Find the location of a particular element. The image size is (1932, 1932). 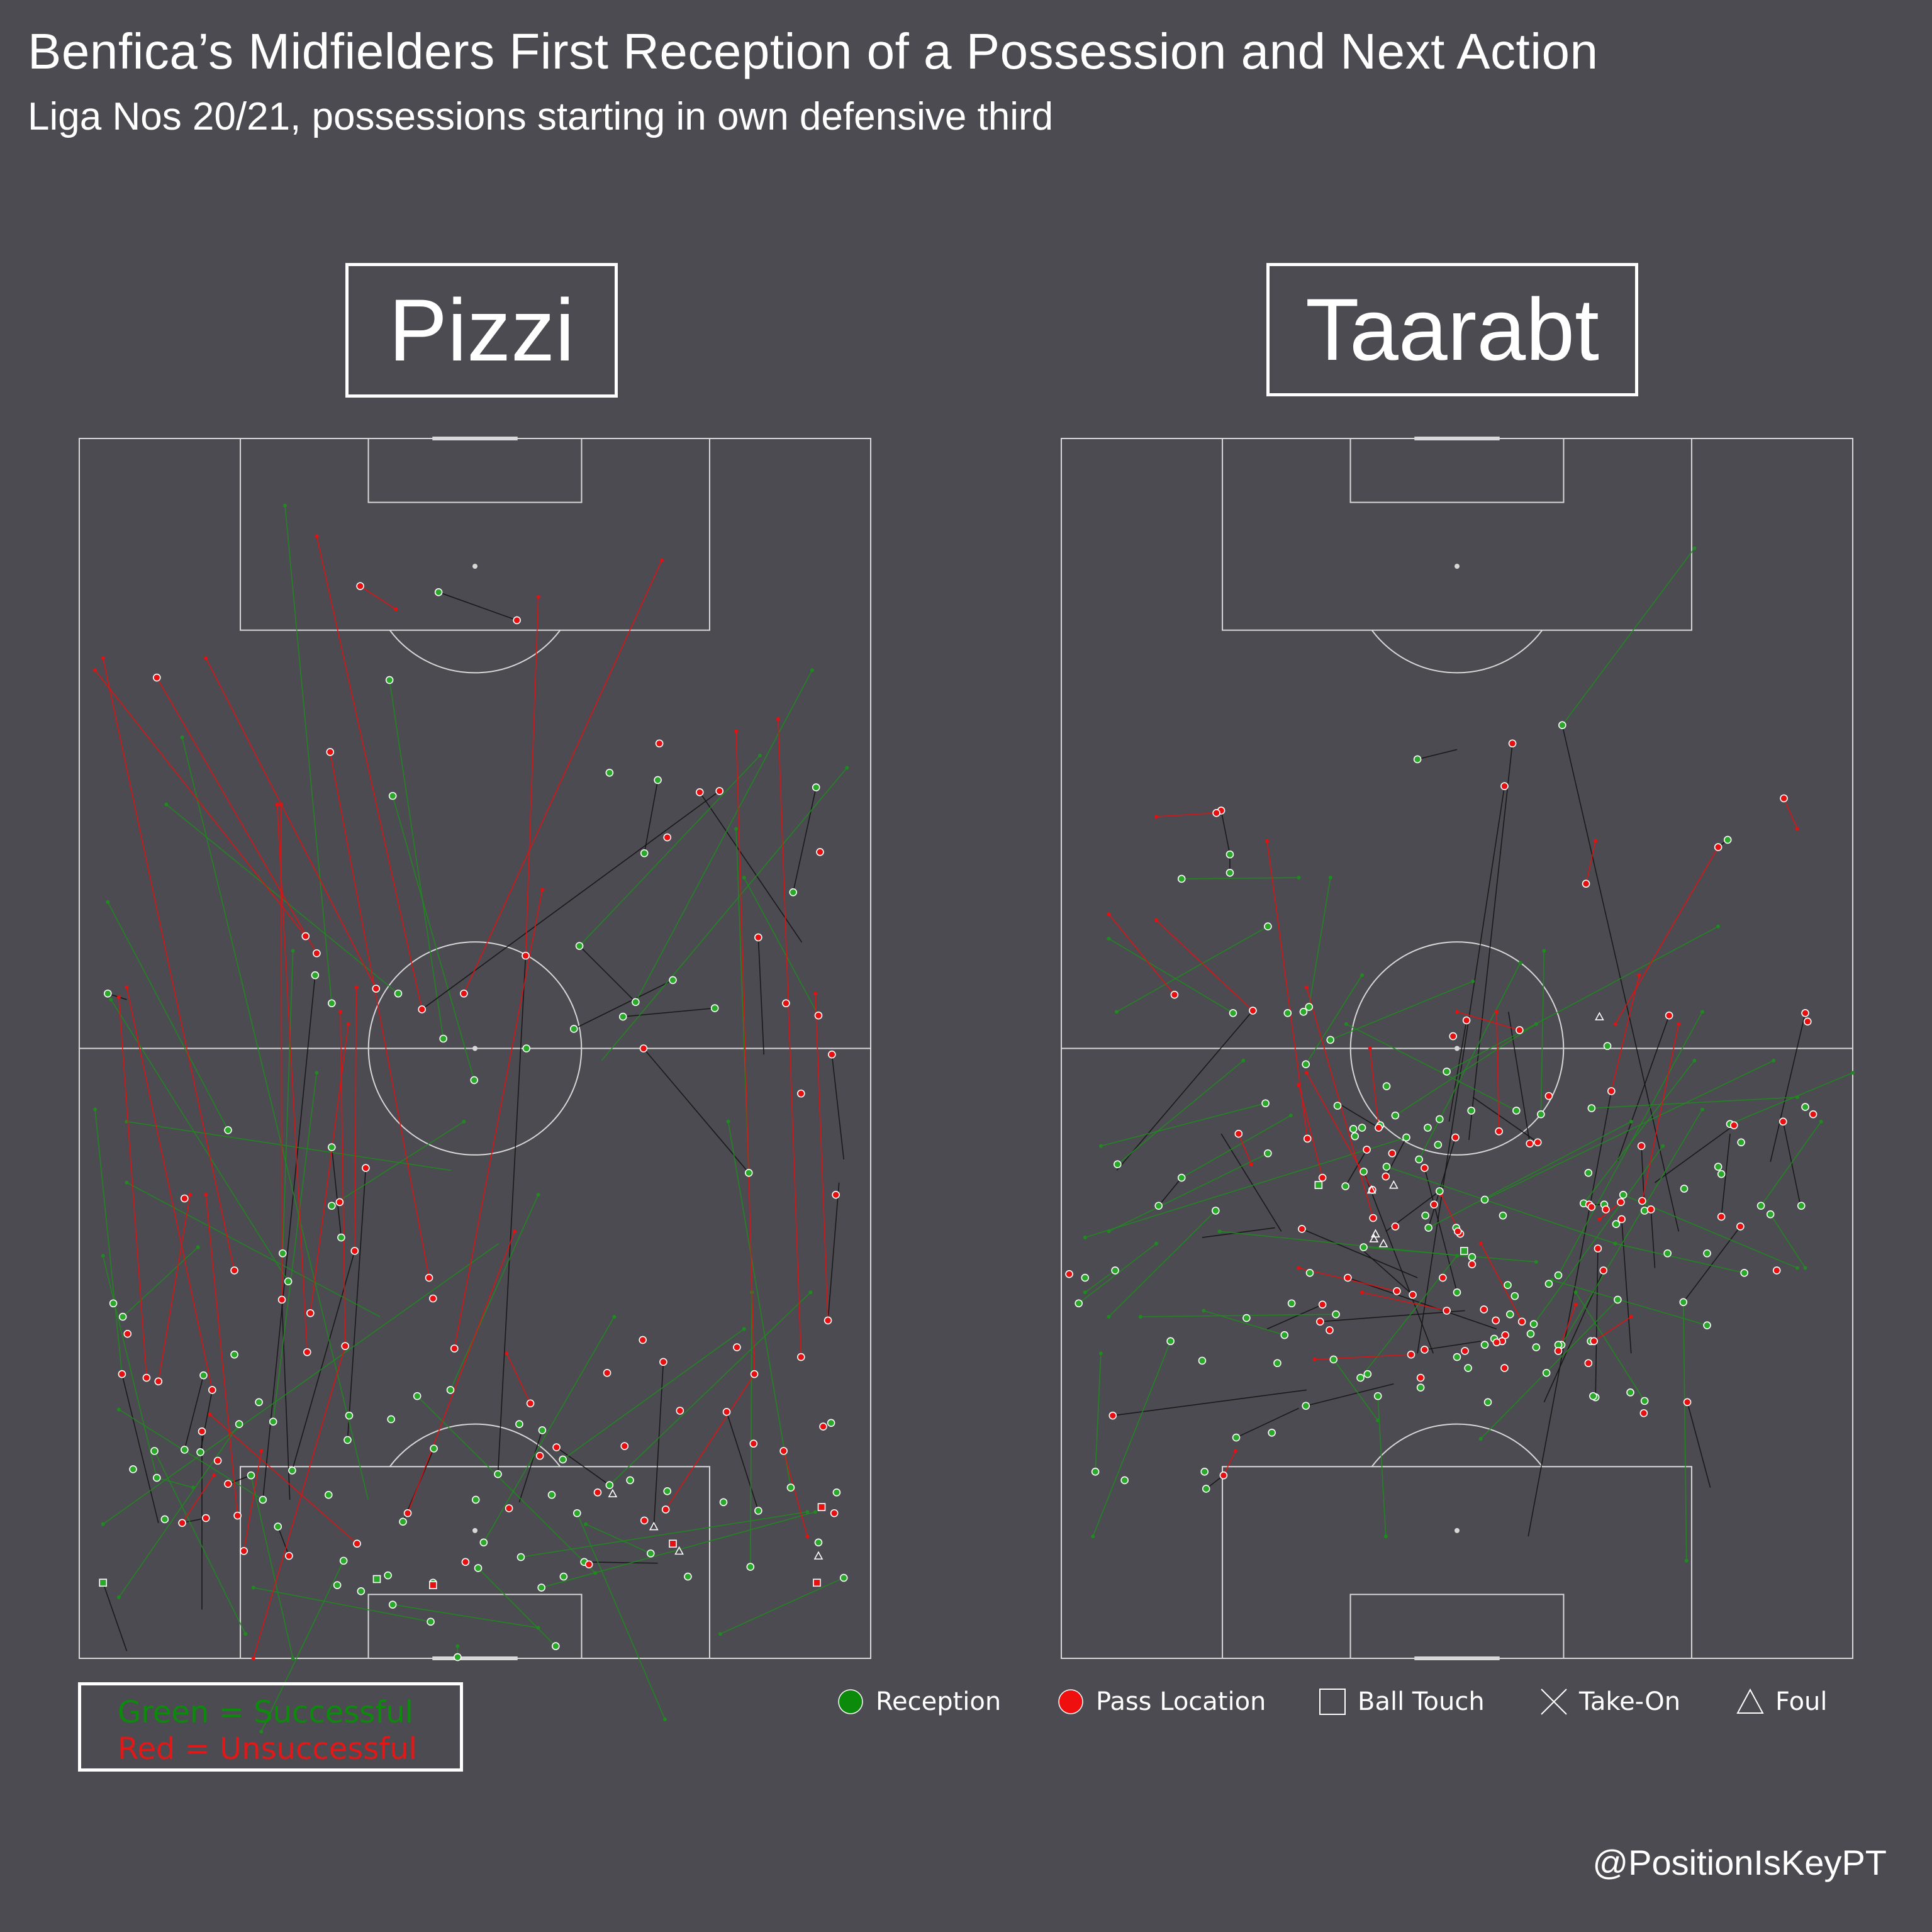

color-key-green: Green = Successful is located at coordinates (265, 1712).